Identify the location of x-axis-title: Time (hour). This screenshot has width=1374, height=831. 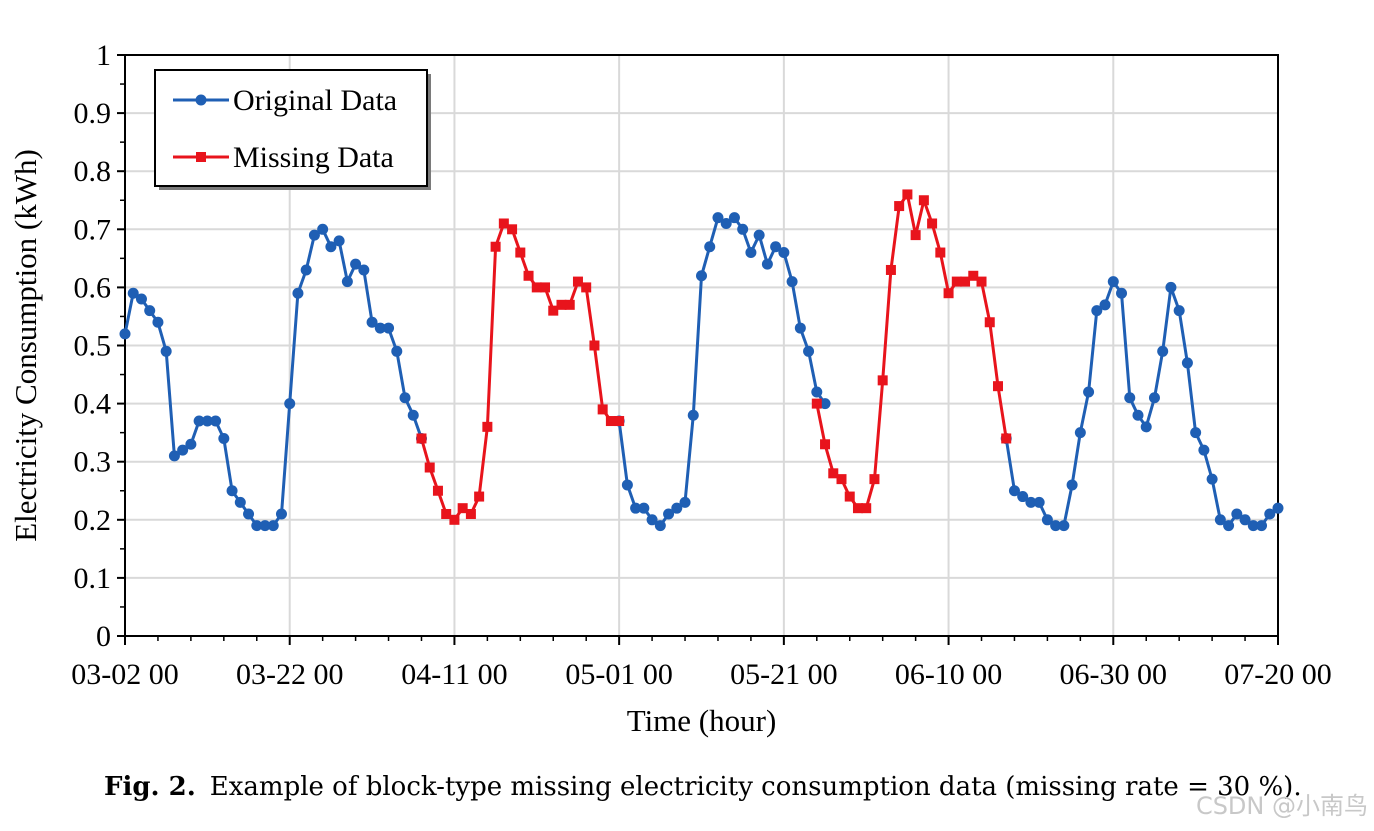
(702, 720).